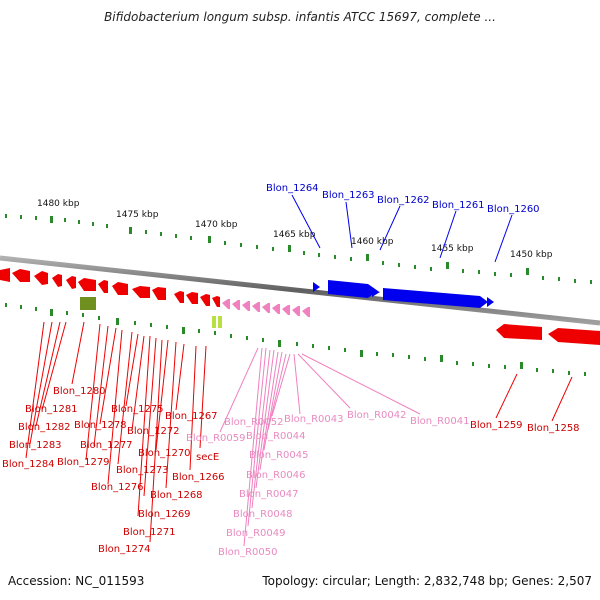 The image size is (600, 600). Describe the element at coordinates (254, 422) in the screenshot. I see `rna-label: Blon_R0052` at that location.